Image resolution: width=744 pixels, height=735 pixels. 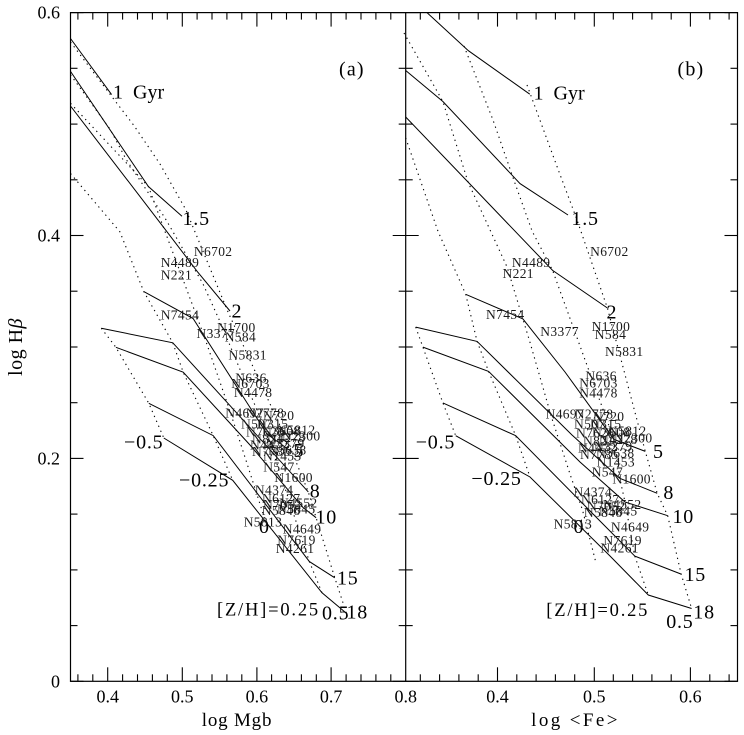 I want to click on svg-text: (a), so click(x=352, y=70).